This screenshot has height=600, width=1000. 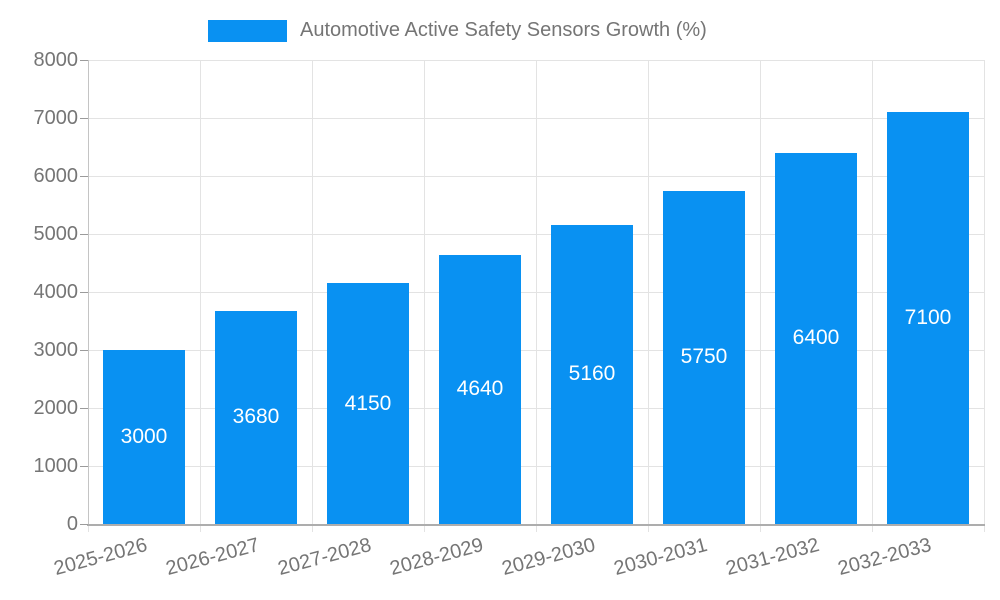 I want to click on y-axis-tick-label: 0, so click(x=72, y=524).